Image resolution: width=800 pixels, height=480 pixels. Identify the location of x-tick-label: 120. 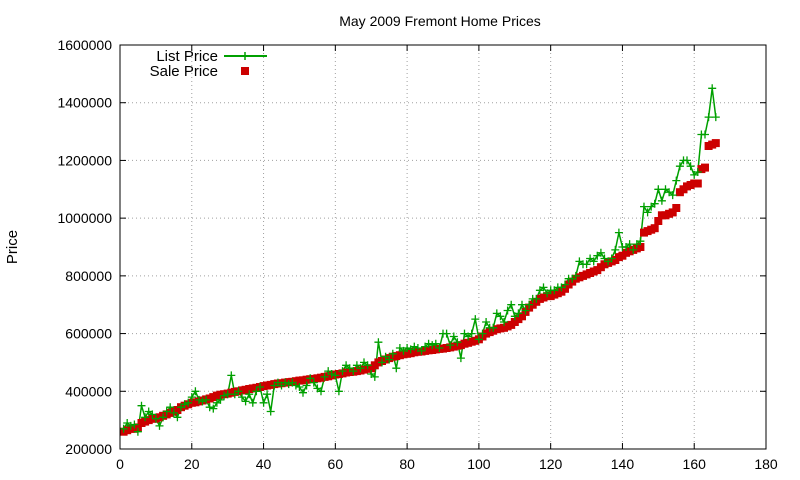
(551, 464).